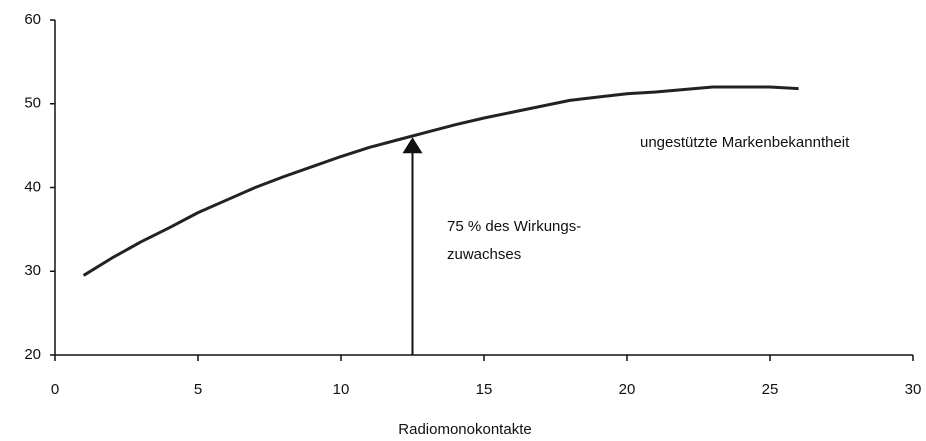  Describe the element at coordinates (484, 254) in the screenshot. I see `annotation: zuwachses` at that location.